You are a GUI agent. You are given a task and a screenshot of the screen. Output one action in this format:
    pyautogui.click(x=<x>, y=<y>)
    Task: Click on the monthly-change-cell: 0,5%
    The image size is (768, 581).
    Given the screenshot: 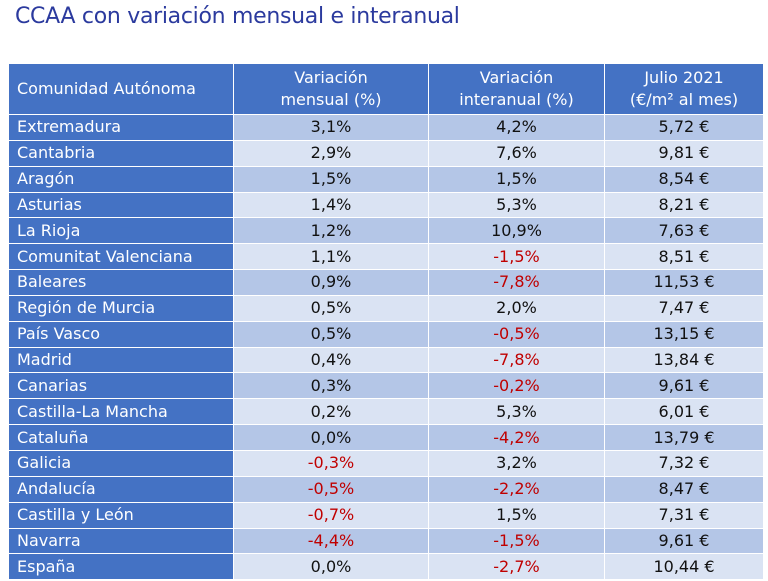 What is the action you would take?
    pyautogui.click(x=331, y=334)
    